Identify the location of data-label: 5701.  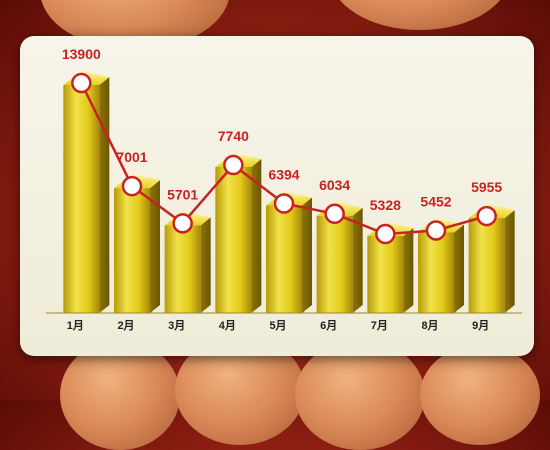
(182, 194).